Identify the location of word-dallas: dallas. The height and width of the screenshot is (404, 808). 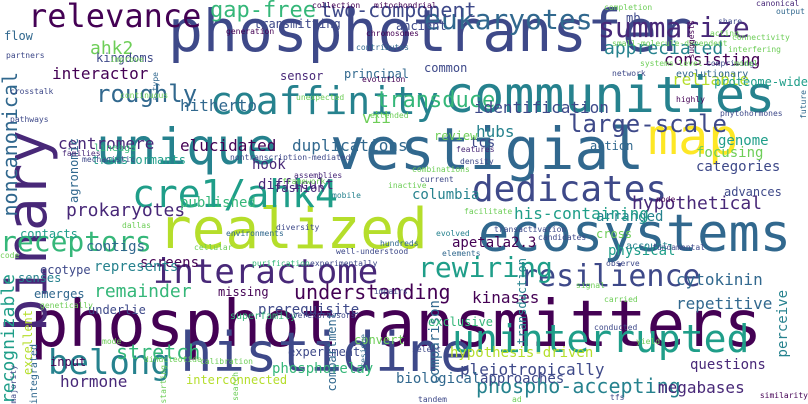
(136, 225).